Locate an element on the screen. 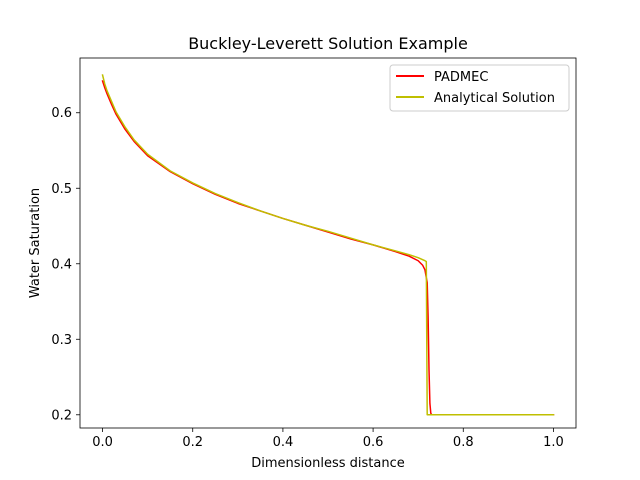 This screenshot has height=480, width=640. x-tick-label: 0.0 is located at coordinates (102, 442).